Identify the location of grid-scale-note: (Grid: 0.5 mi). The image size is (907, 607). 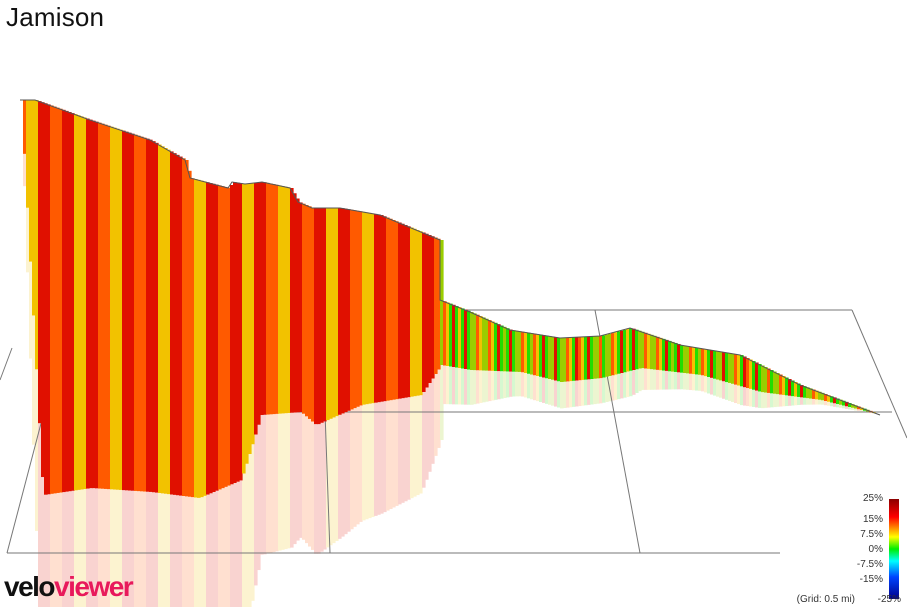
(825, 599).